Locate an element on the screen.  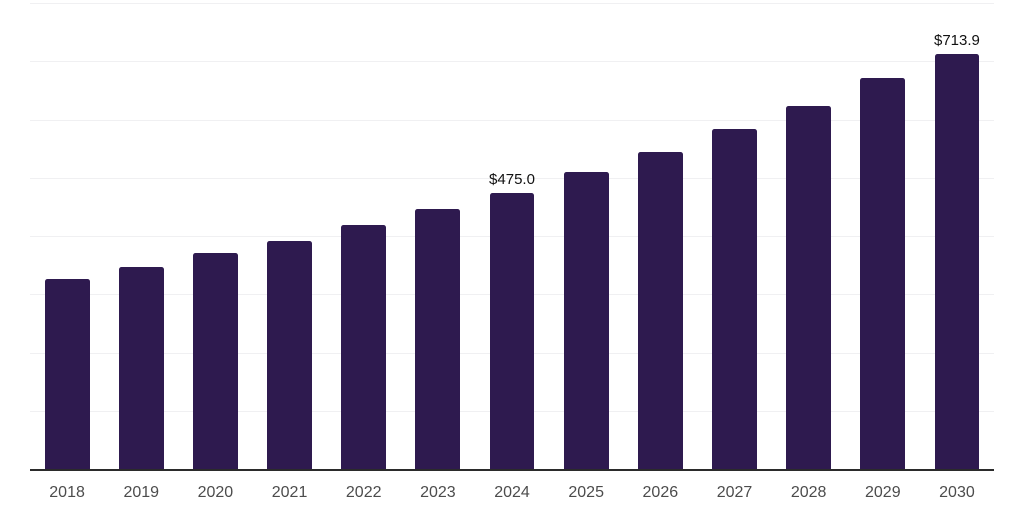
bar-slot: $713.9 is located at coordinates (957, 237).